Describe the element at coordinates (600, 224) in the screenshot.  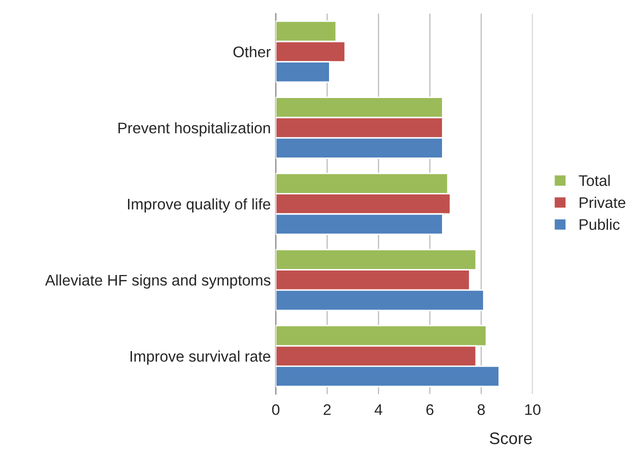
I see `legend-label: Public` at that location.